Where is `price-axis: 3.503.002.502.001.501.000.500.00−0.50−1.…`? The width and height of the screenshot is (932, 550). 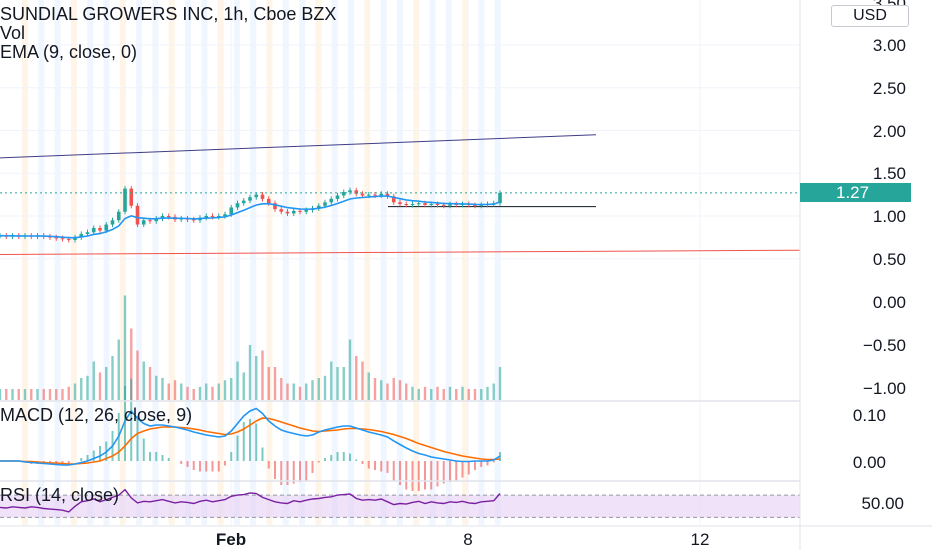
price-axis: 3.503.002.502.001.501.000.500.00−0.50−1.… is located at coordinates (879, 256).